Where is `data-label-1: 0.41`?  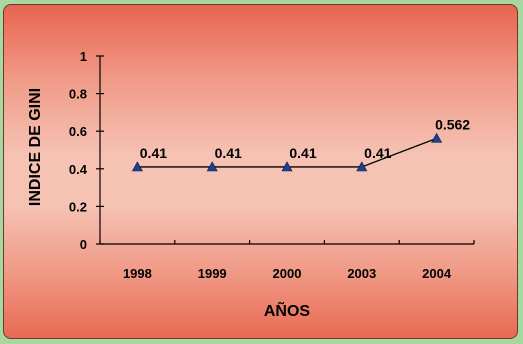
data-label-1: 0.41 is located at coordinates (228, 153).